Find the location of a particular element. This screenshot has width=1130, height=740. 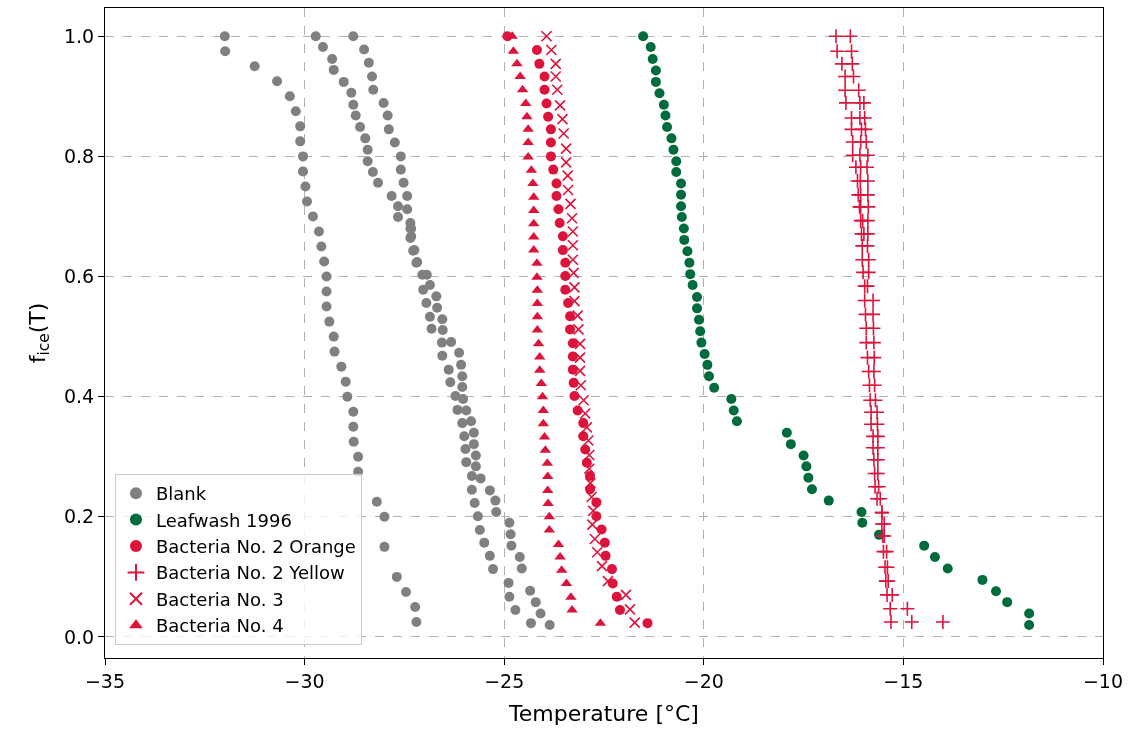

x-tick-label: −20 is located at coordinates (703, 680).